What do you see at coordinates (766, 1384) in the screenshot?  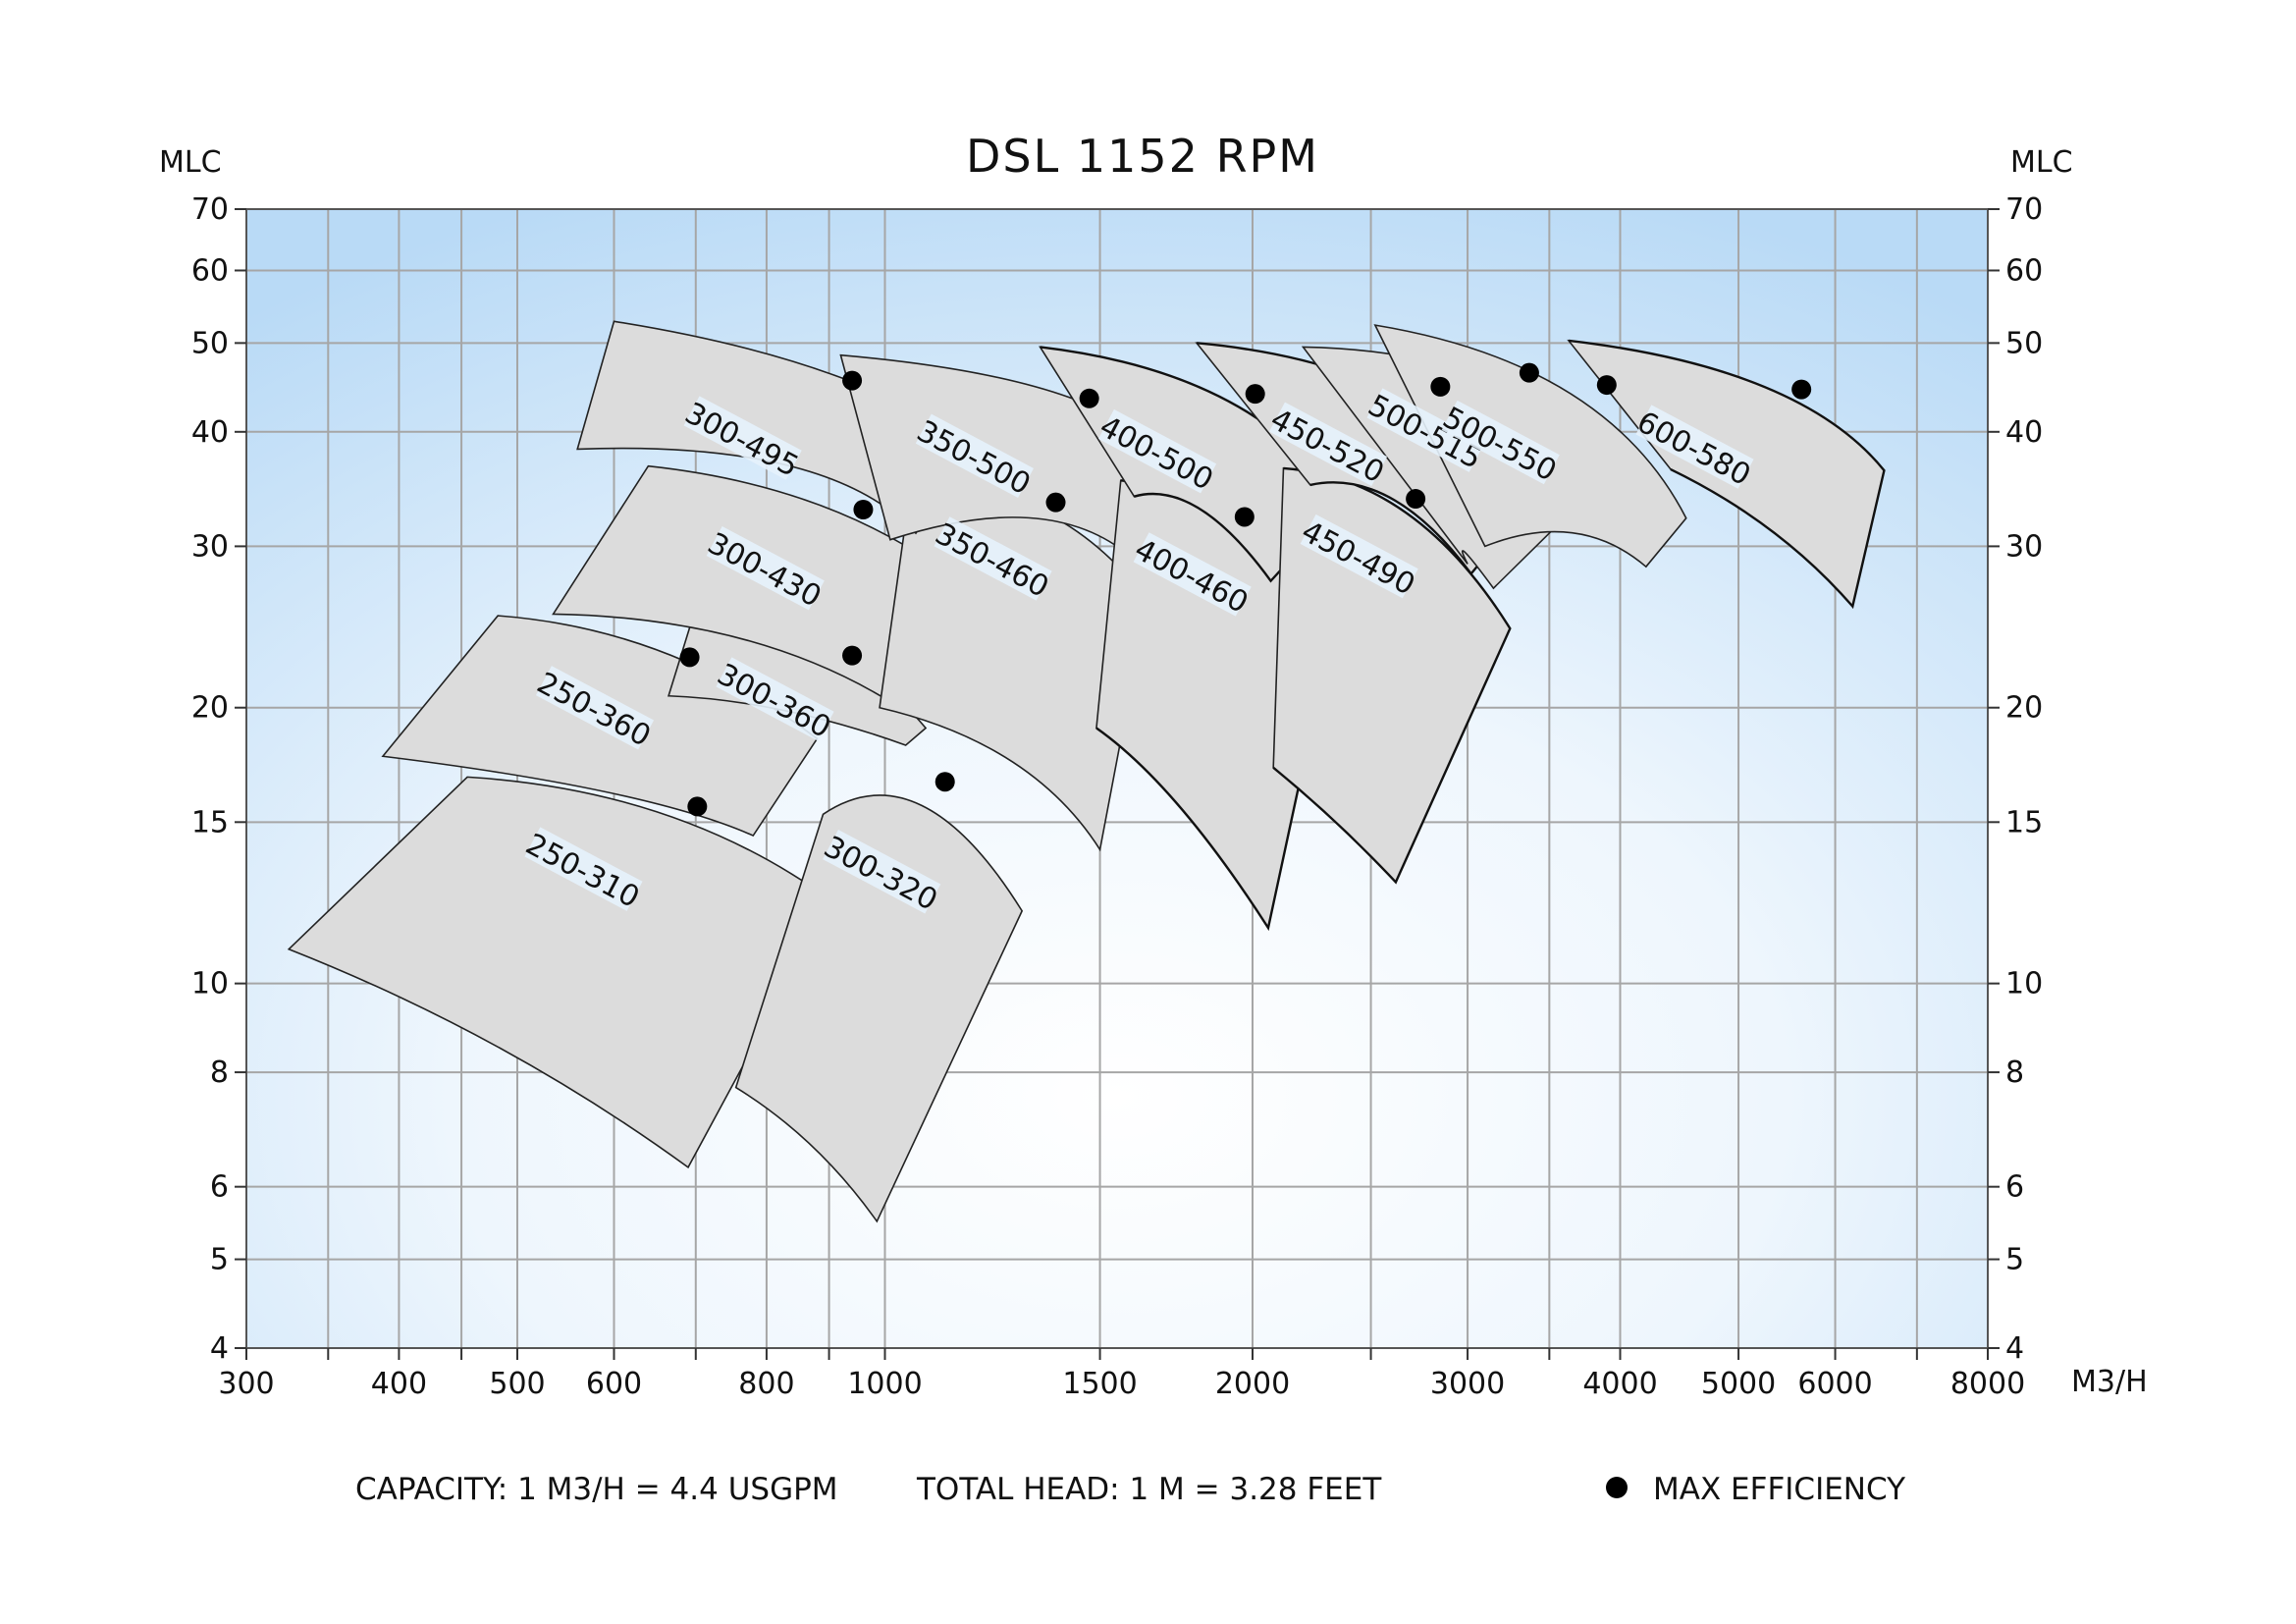 I see `x-tick-label: 800` at bounding box center [766, 1384].